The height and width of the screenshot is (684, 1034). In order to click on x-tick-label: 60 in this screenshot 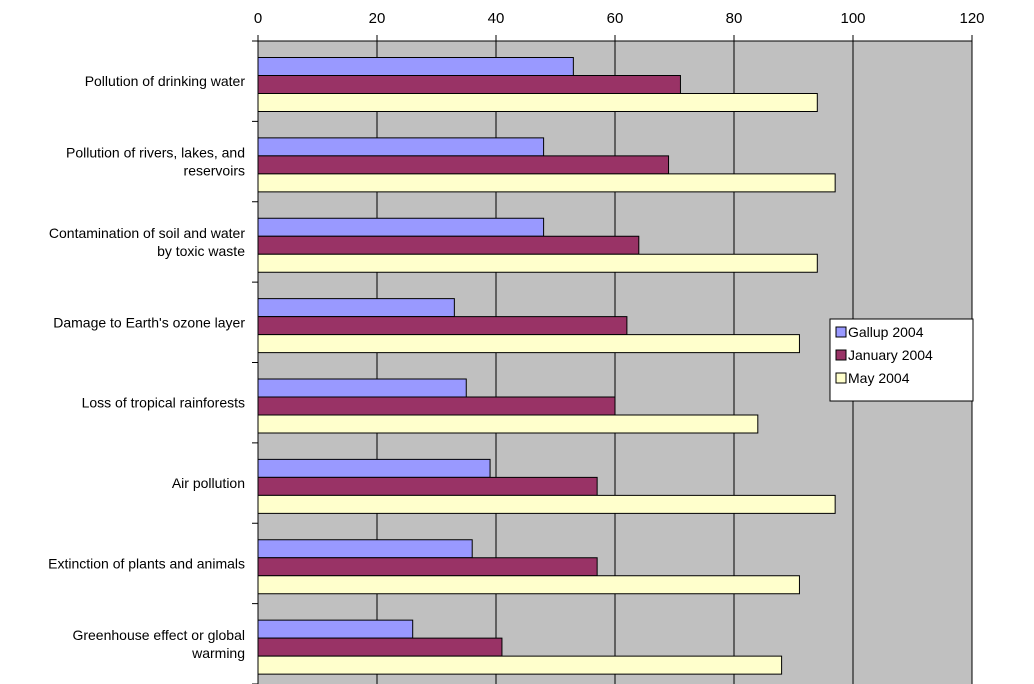, I will do `click(615, 18)`.